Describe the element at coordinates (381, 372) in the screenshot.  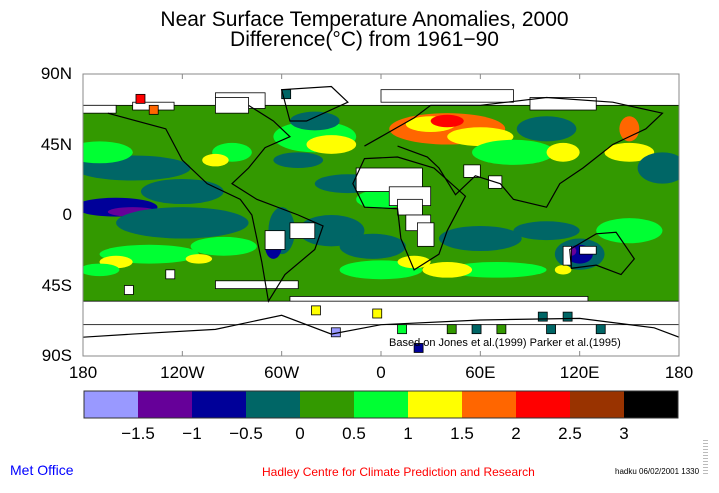
I see `x-tick-label: 0` at that location.